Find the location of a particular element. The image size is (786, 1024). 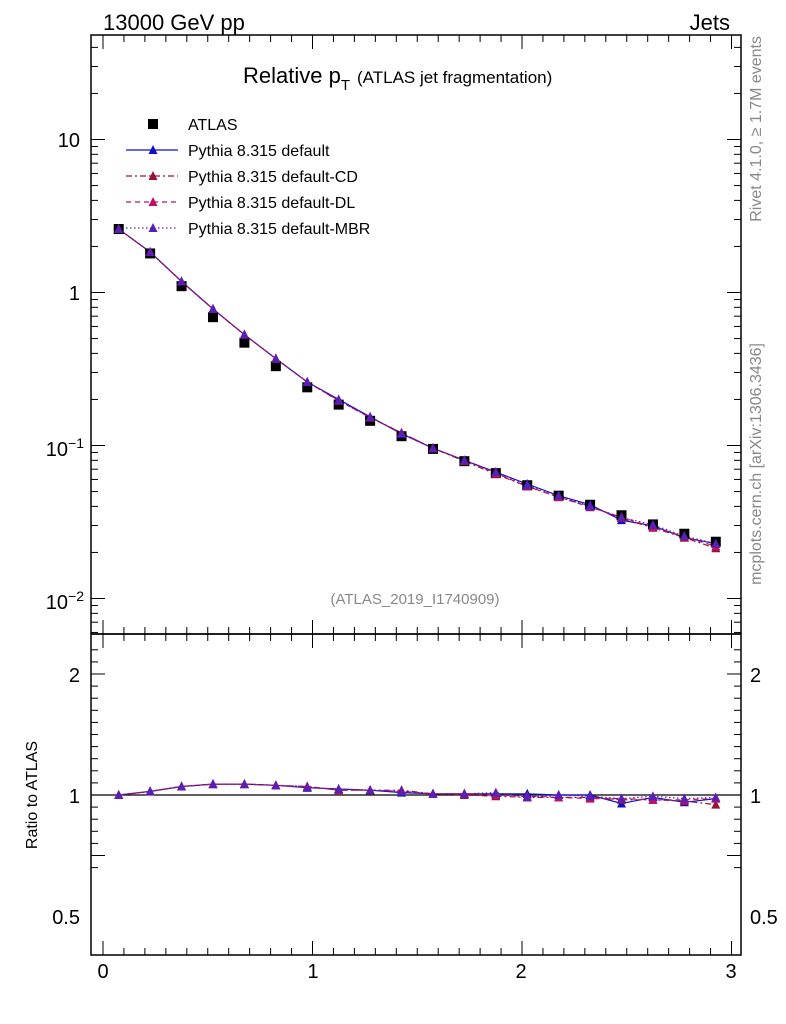

legend-marker-default is located at coordinates (153, 149).